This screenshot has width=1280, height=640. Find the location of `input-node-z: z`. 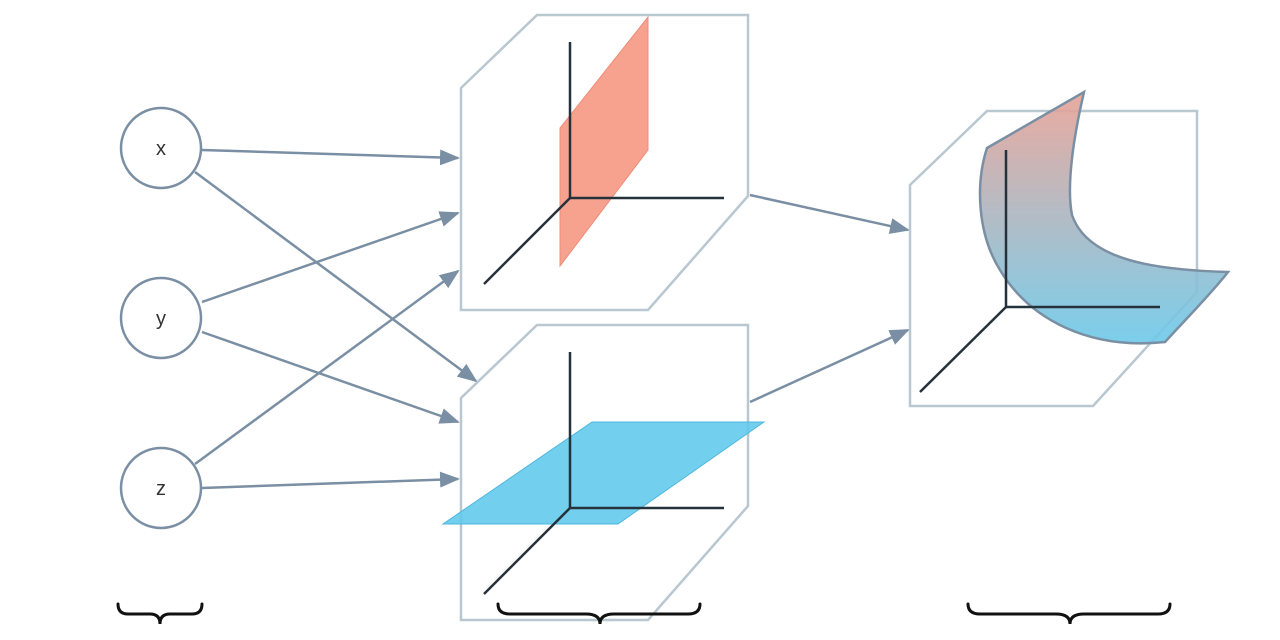

input-node-z: z is located at coordinates (161, 488).